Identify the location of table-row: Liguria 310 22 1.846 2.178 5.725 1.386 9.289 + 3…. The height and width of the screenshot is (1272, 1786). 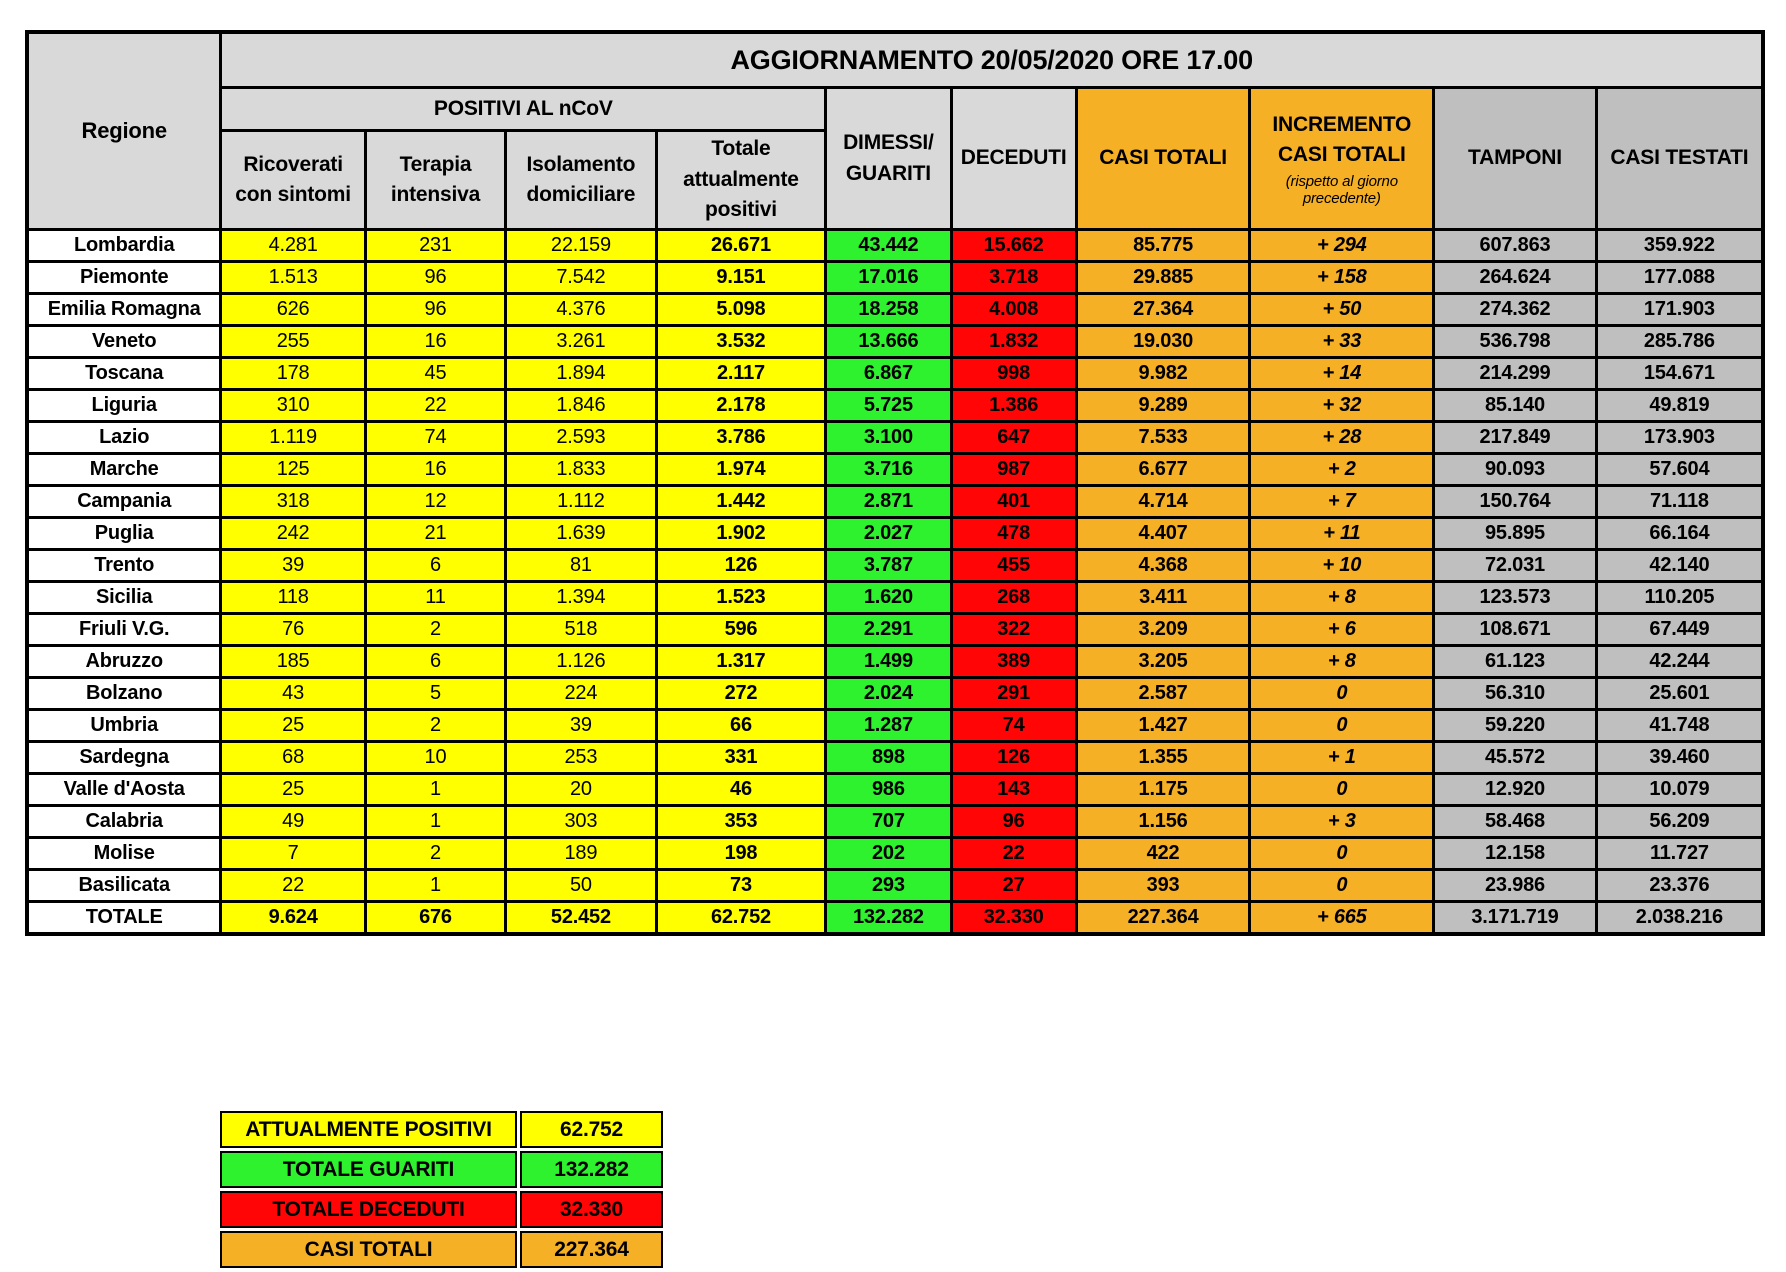
(895, 405).